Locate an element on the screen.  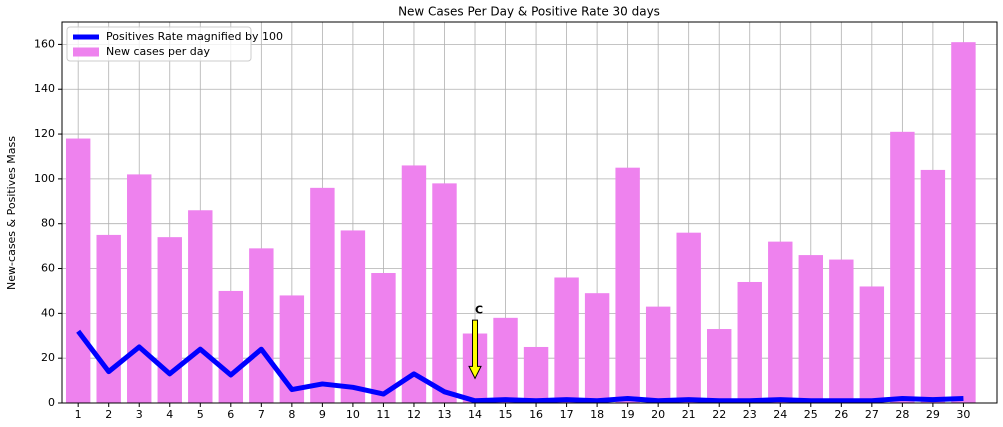
x-tick-label: 19 is located at coordinates (628, 414).